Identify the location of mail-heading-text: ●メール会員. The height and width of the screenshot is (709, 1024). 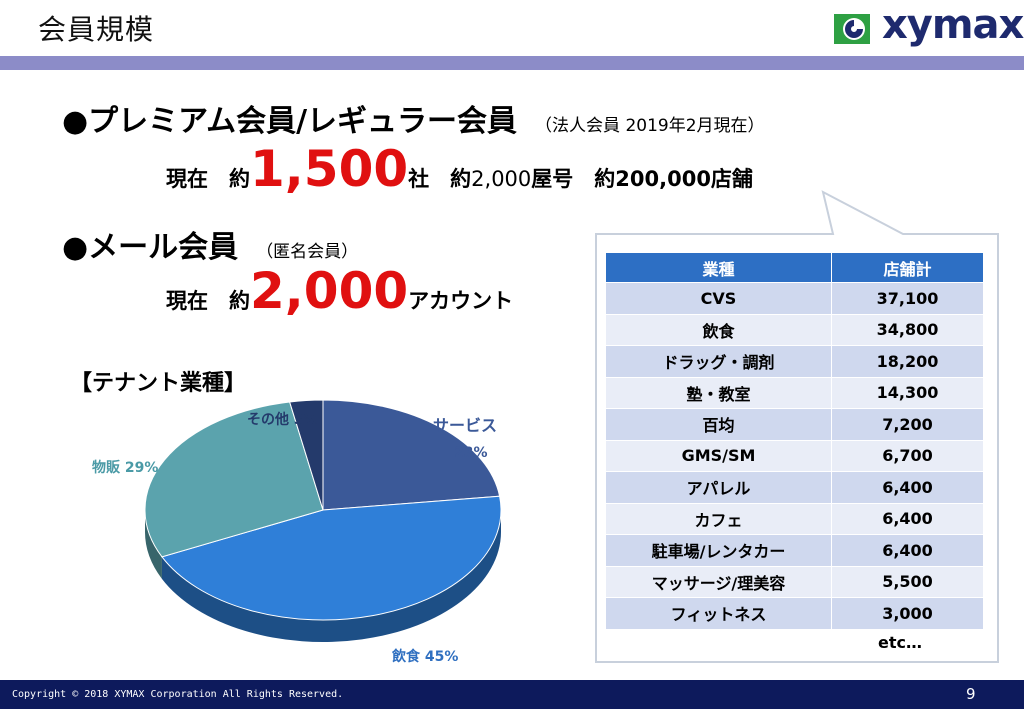
(150, 247).